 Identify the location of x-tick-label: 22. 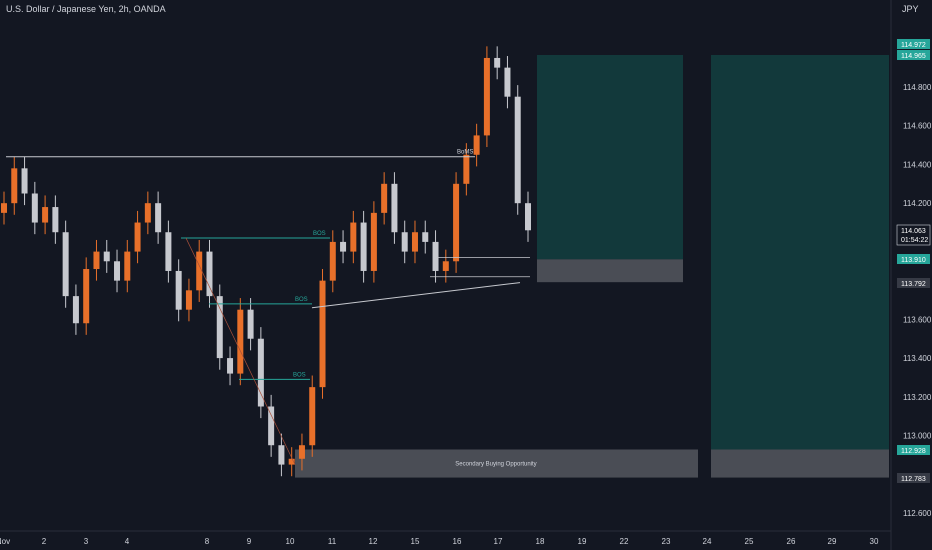
(624, 541).